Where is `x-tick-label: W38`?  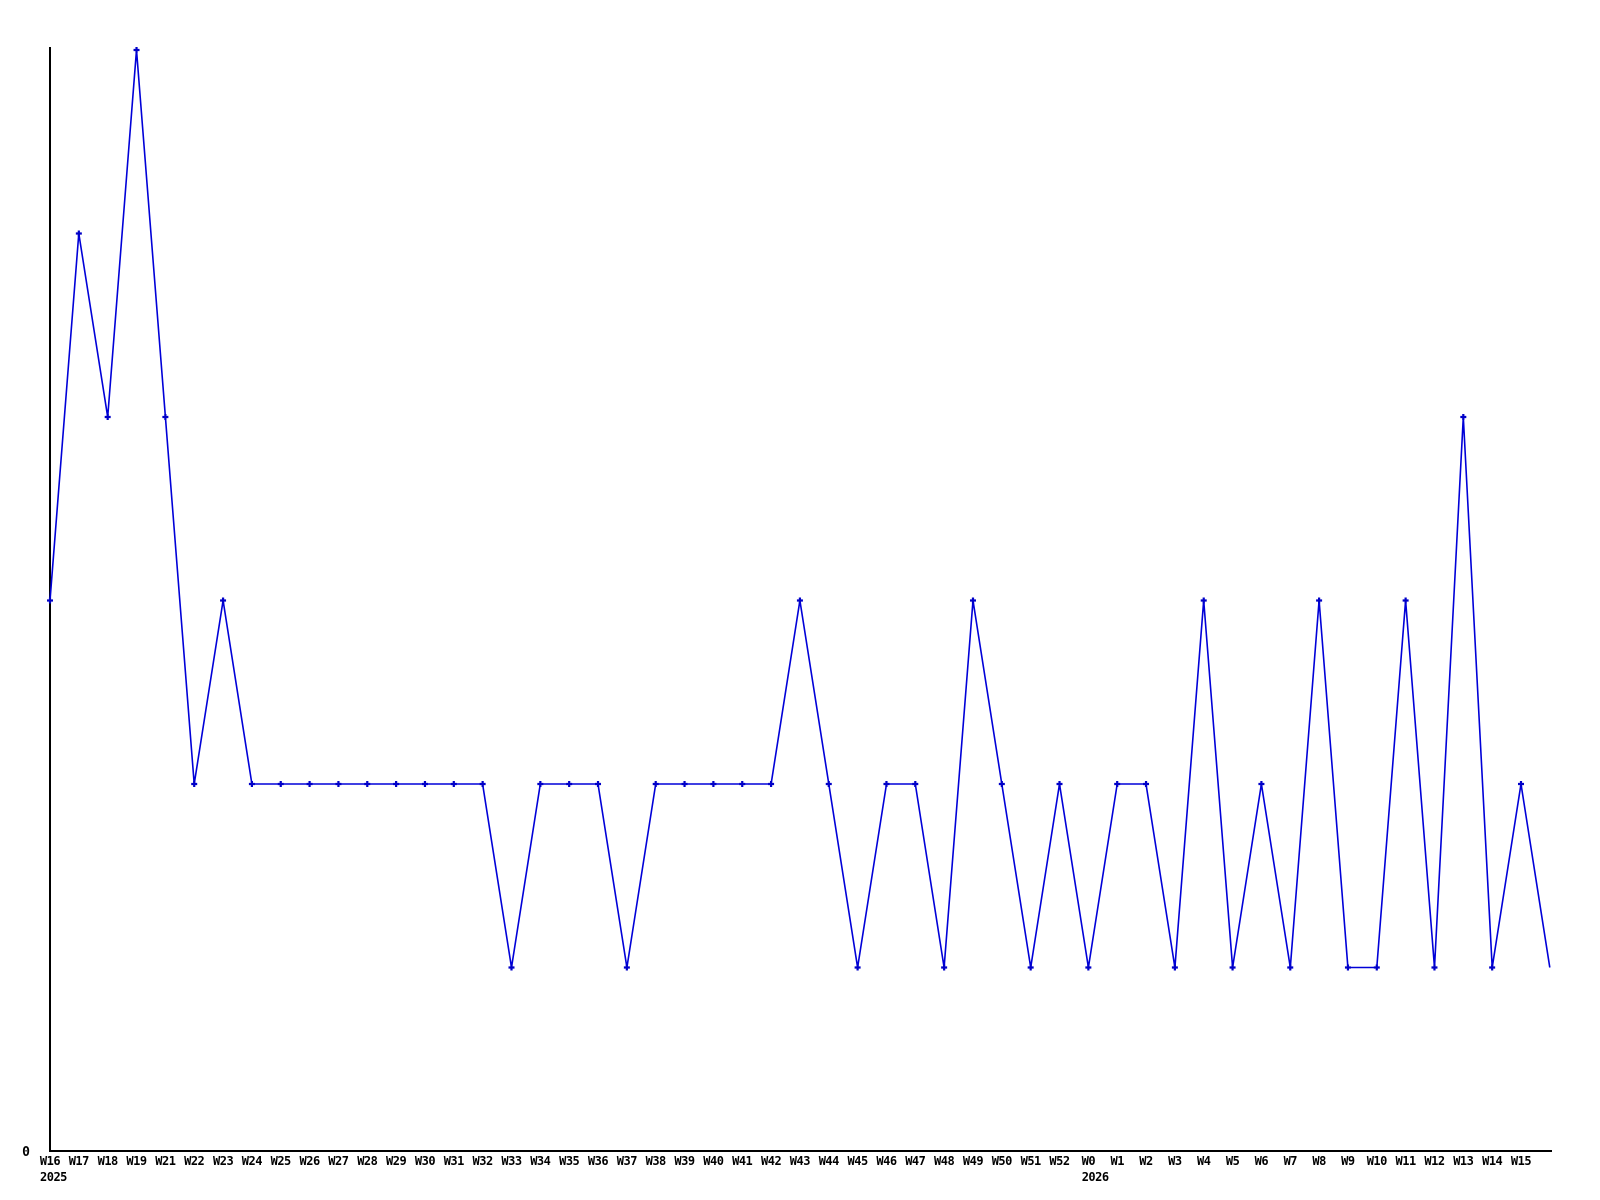 x-tick-label: W38 is located at coordinates (656, 1161).